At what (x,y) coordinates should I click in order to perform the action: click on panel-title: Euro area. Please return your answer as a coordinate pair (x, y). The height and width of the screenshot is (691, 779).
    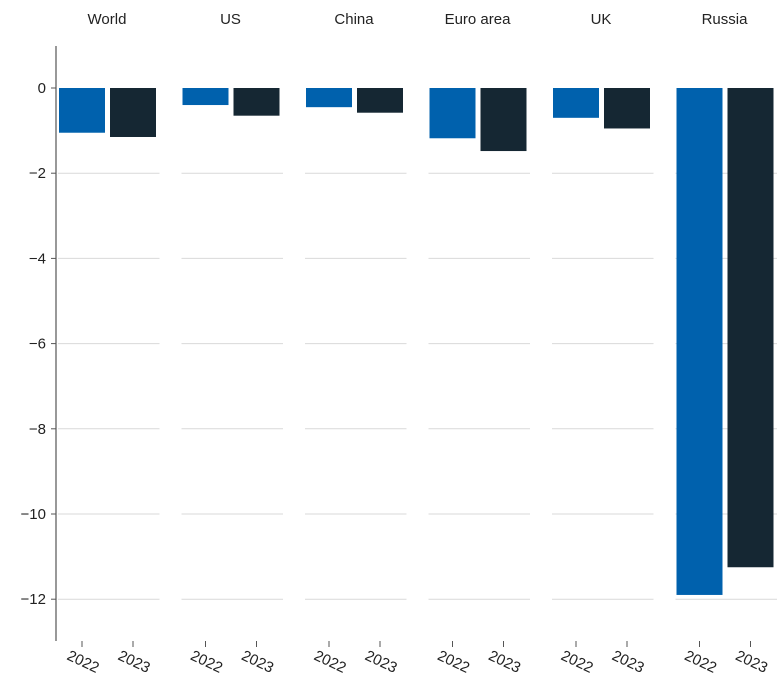
    Looking at the image, I should click on (478, 19).